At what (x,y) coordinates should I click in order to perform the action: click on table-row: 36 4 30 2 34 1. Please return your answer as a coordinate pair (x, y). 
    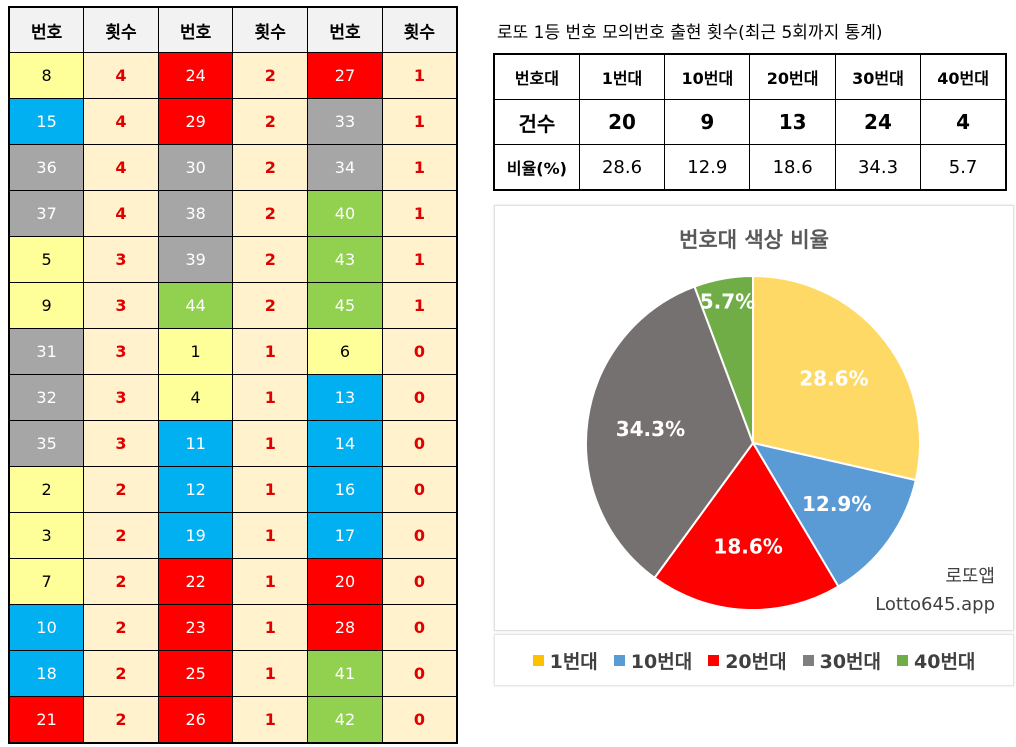
    Looking at the image, I should click on (233, 167).